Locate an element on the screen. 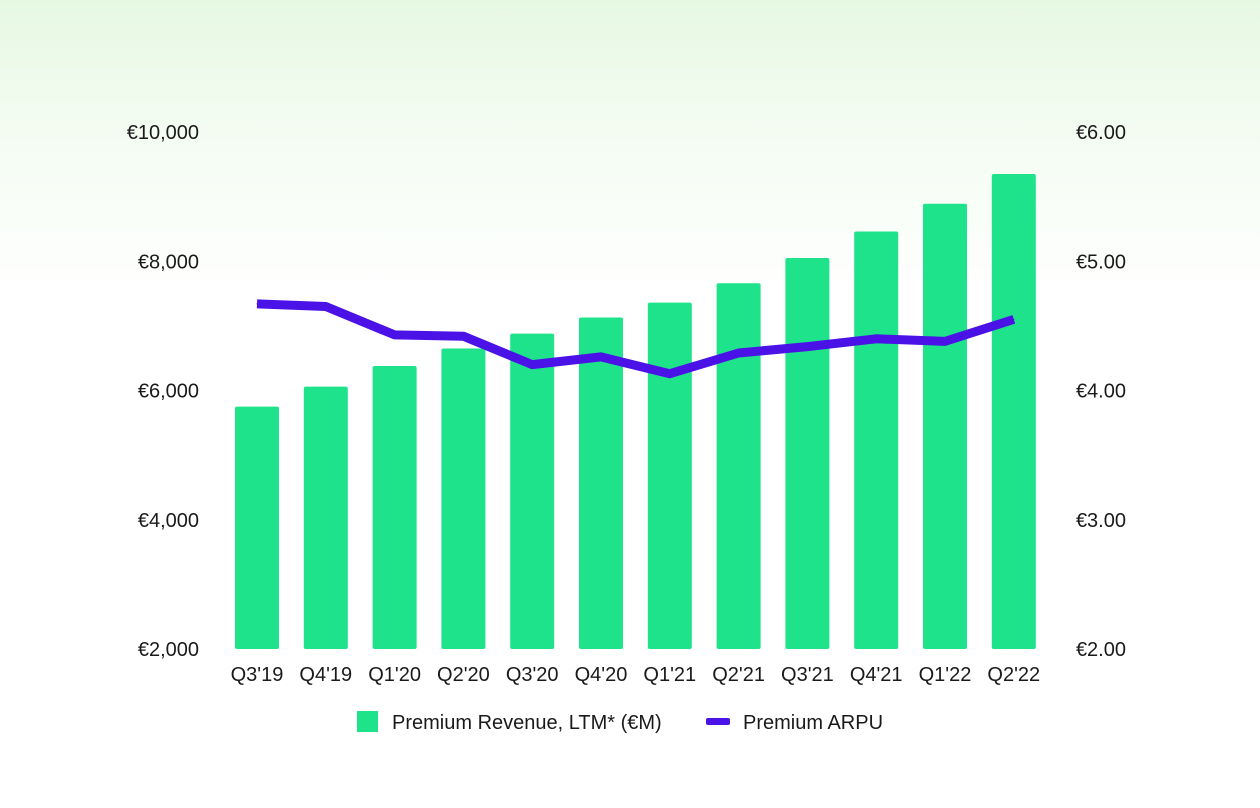 The width and height of the screenshot is (1260, 808). arpu-line-layer is located at coordinates (636, 339).